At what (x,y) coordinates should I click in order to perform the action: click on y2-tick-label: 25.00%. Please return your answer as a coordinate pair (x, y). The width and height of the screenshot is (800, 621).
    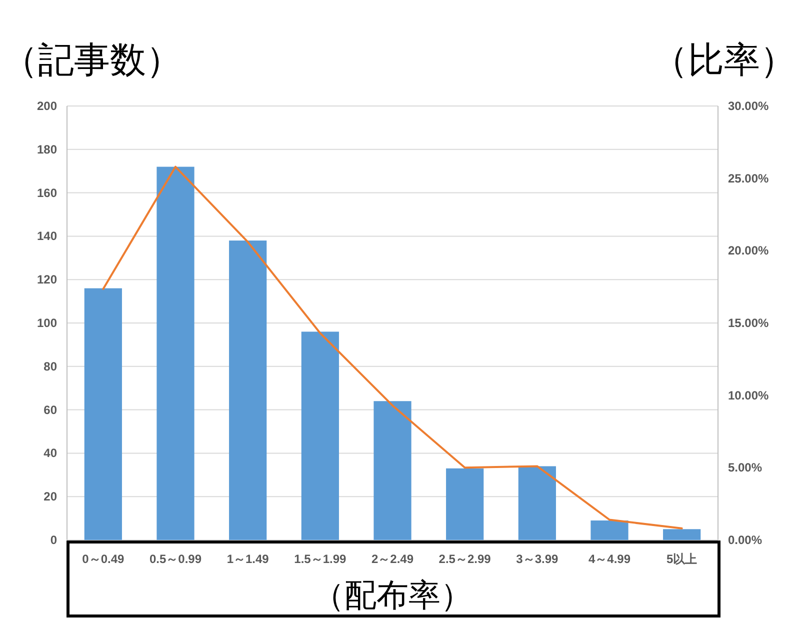
    Looking at the image, I should click on (749, 178).